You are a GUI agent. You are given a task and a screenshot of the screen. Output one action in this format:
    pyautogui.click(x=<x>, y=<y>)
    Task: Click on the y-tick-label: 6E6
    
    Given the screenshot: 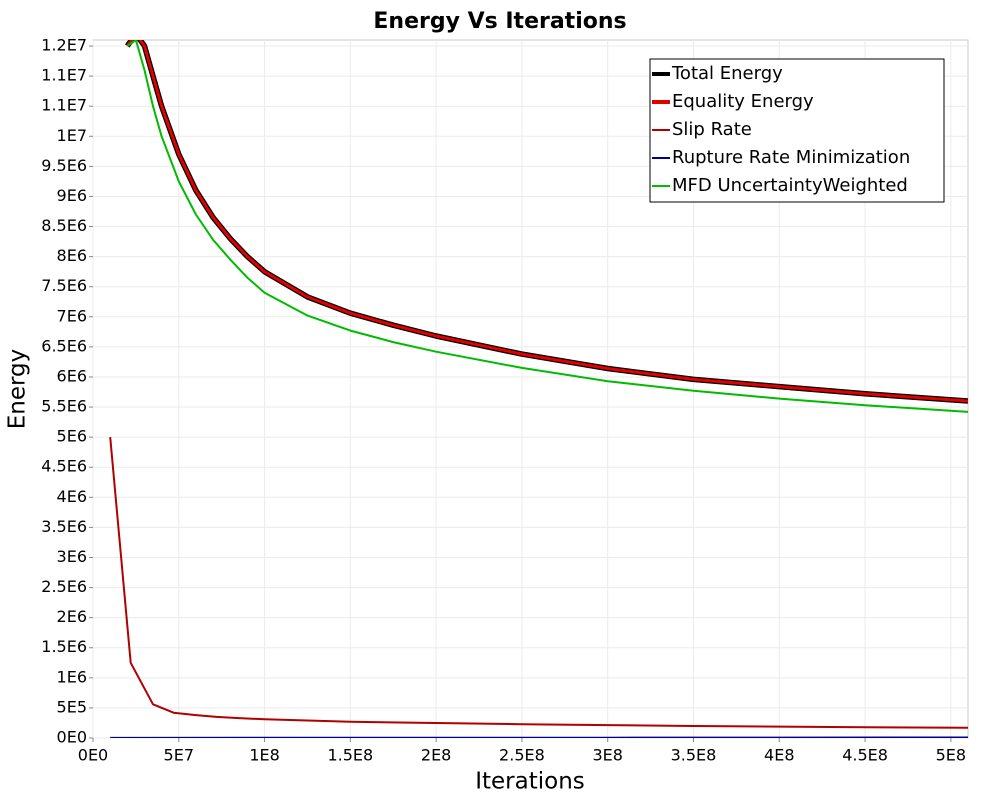 What is the action you would take?
    pyautogui.click(x=72, y=375)
    